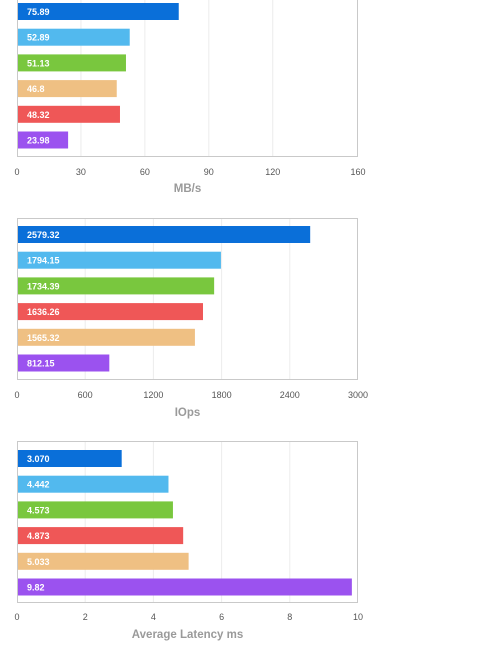 Image resolution: width=480 pixels, height=650 pixels. Describe the element at coordinates (272, 172) in the screenshot. I see `throughput-x-tick-label: 120` at that location.